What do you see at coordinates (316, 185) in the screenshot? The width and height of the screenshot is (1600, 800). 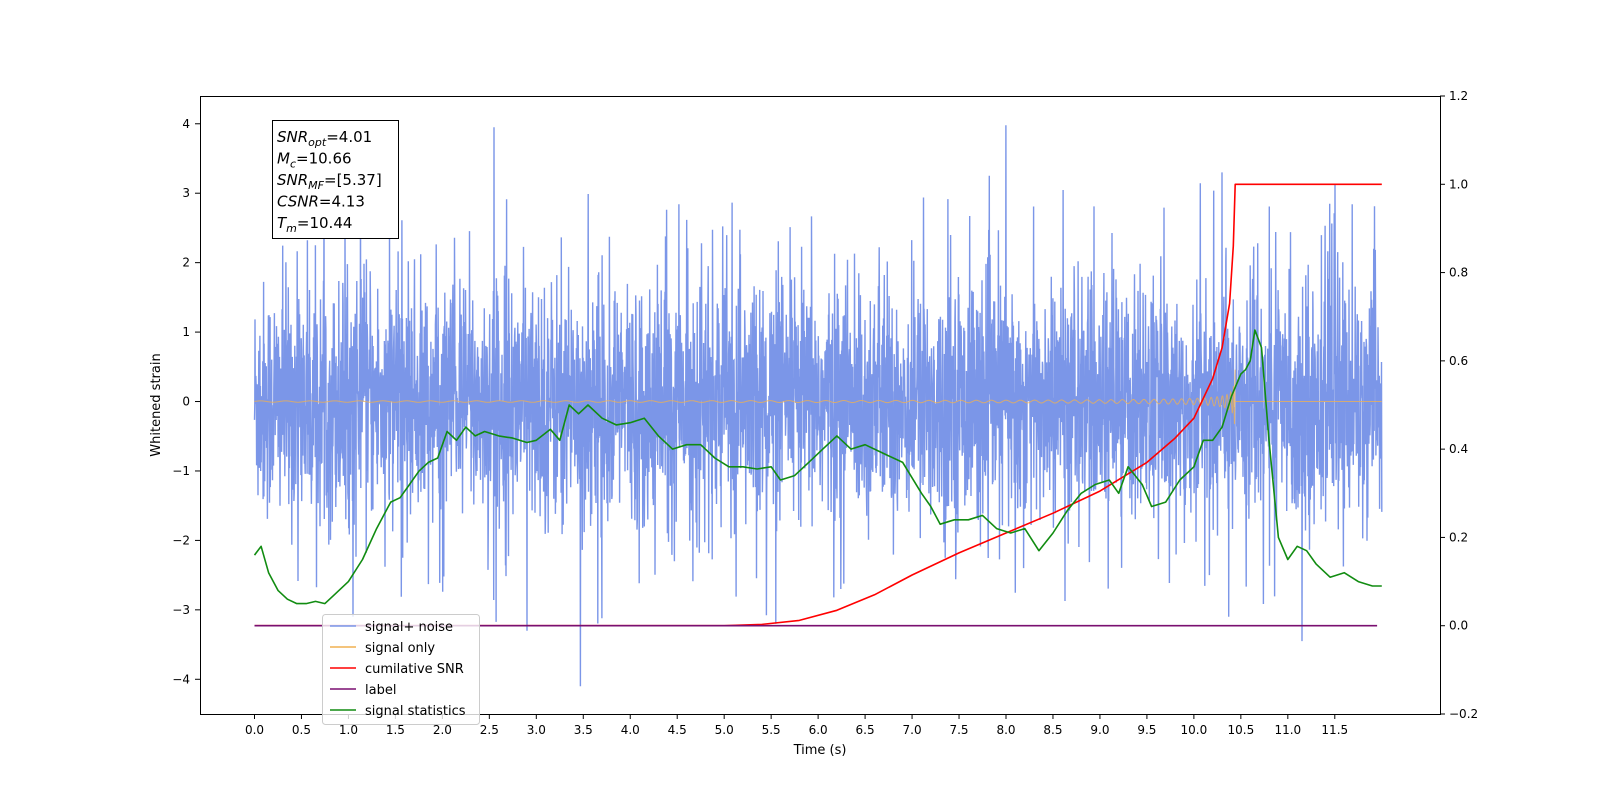 I see `annotation-subscript: MF` at bounding box center [316, 185].